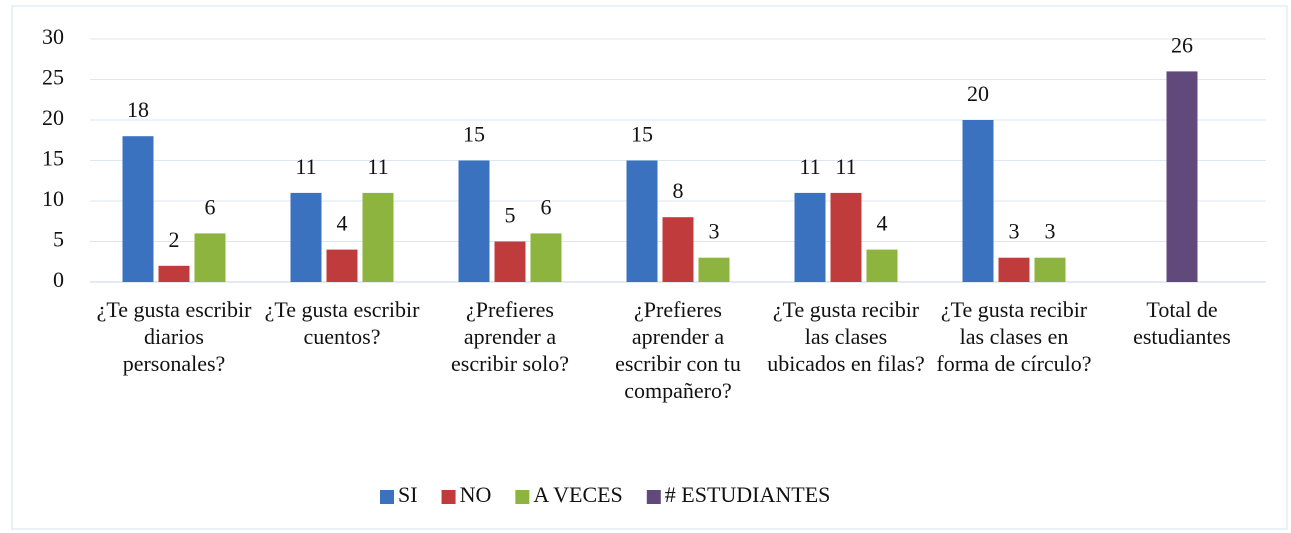 Image resolution: width=1291 pixels, height=533 pixels. I want to click on y-tick-label: 10, so click(53, 198).